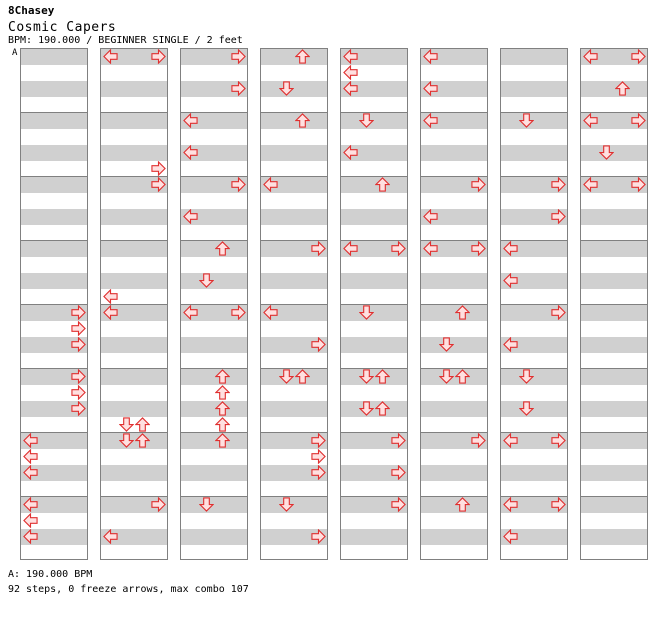  Describe the element at coordinates (128, 589) in the screenshot. I see `step-stats: 92 steps, 0 freeze arrows, max combo 107` at that location.